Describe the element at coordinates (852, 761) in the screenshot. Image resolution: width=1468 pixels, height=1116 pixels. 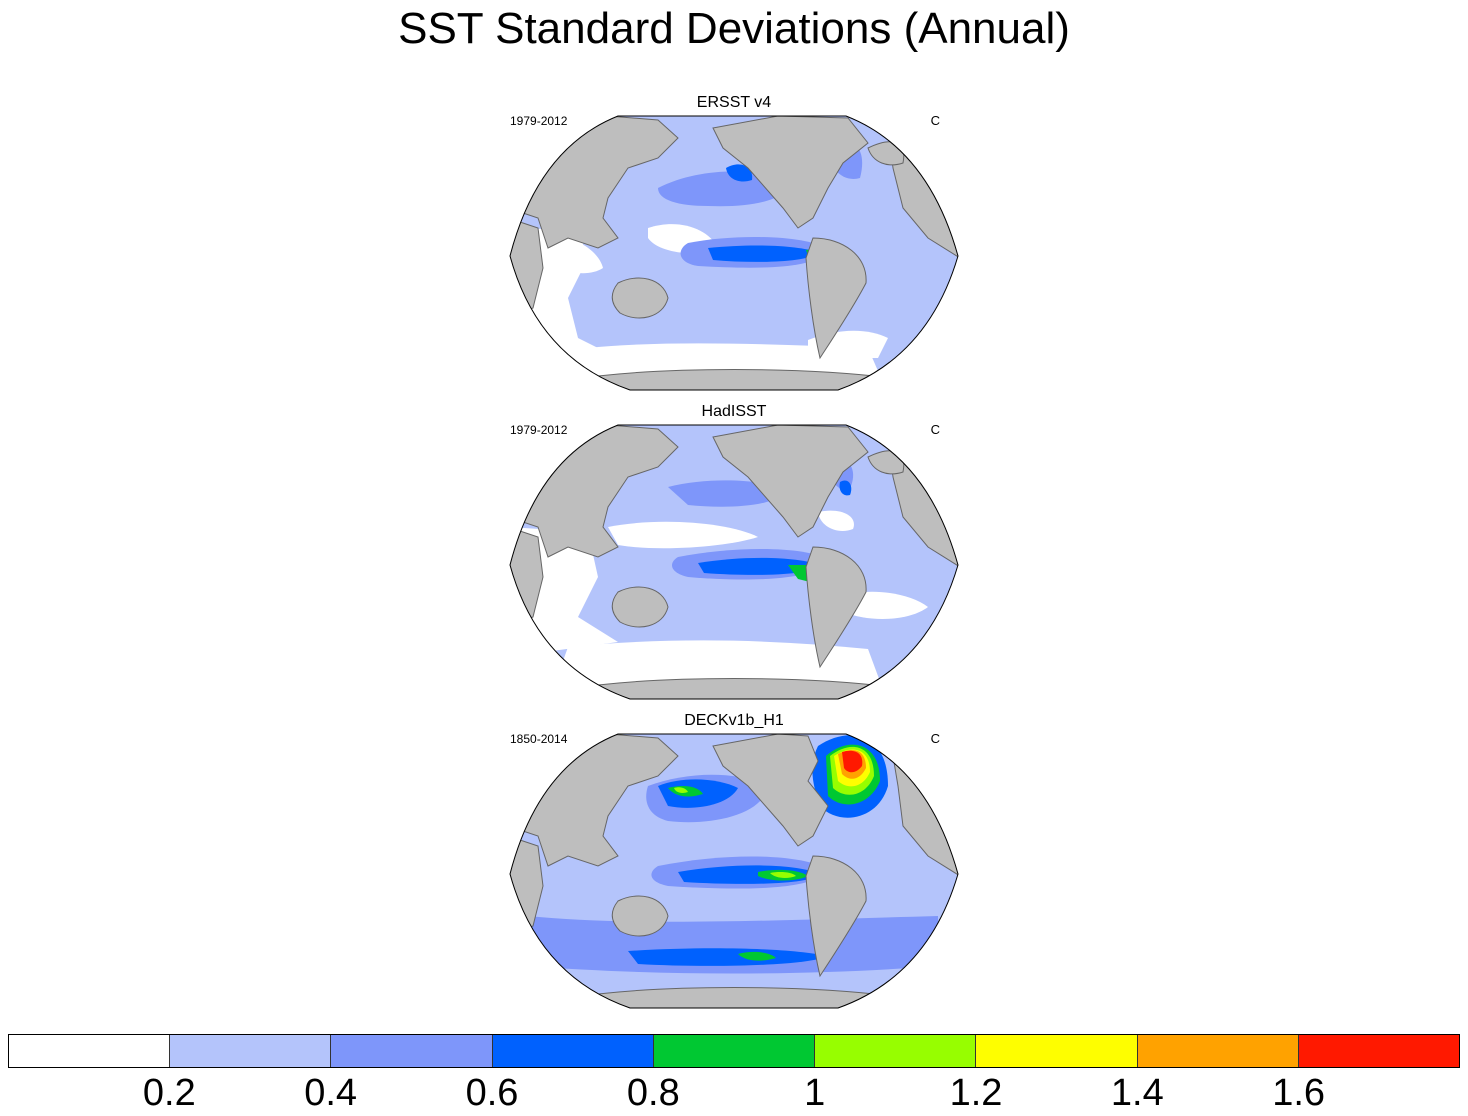
I see `north-atlantic-peak` at that location.